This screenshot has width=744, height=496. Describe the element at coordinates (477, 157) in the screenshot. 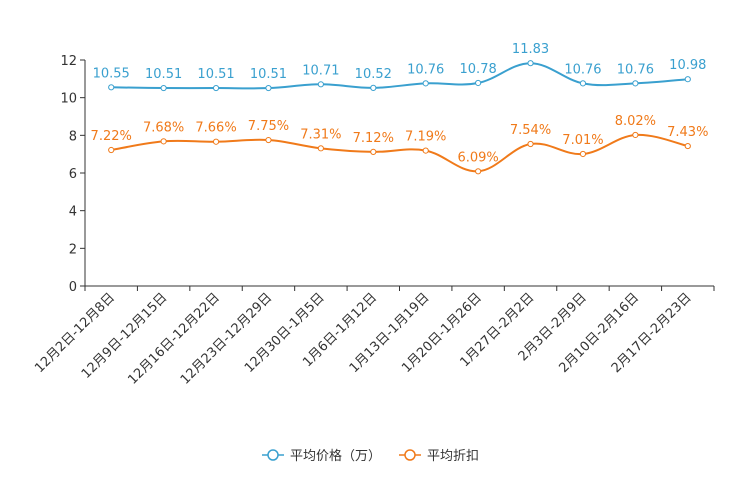

I see `data-label: 6.09%` at that location.